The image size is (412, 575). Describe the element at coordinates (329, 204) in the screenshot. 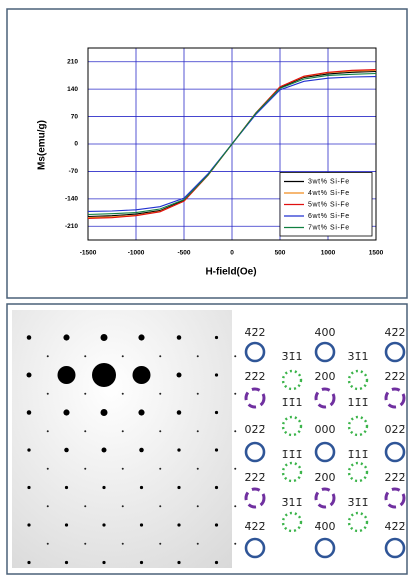

I see `legend-label: 5wt% Si-Fe` at that location.